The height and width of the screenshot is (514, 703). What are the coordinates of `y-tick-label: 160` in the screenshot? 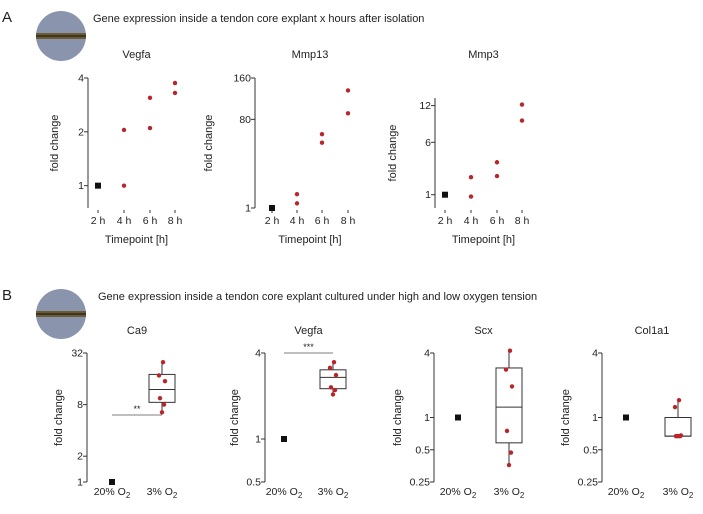 It's located at (242, 79).